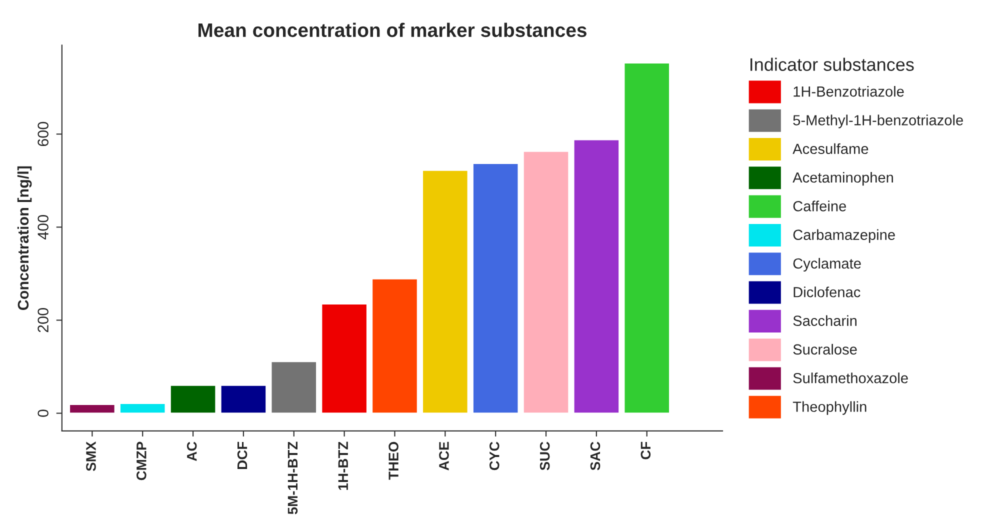 The image size is (983, 532). Describe the element at coordinates (293, 478) in the screenshot. I see `x-tick-label: 5M-1H-BTZ` at that location.